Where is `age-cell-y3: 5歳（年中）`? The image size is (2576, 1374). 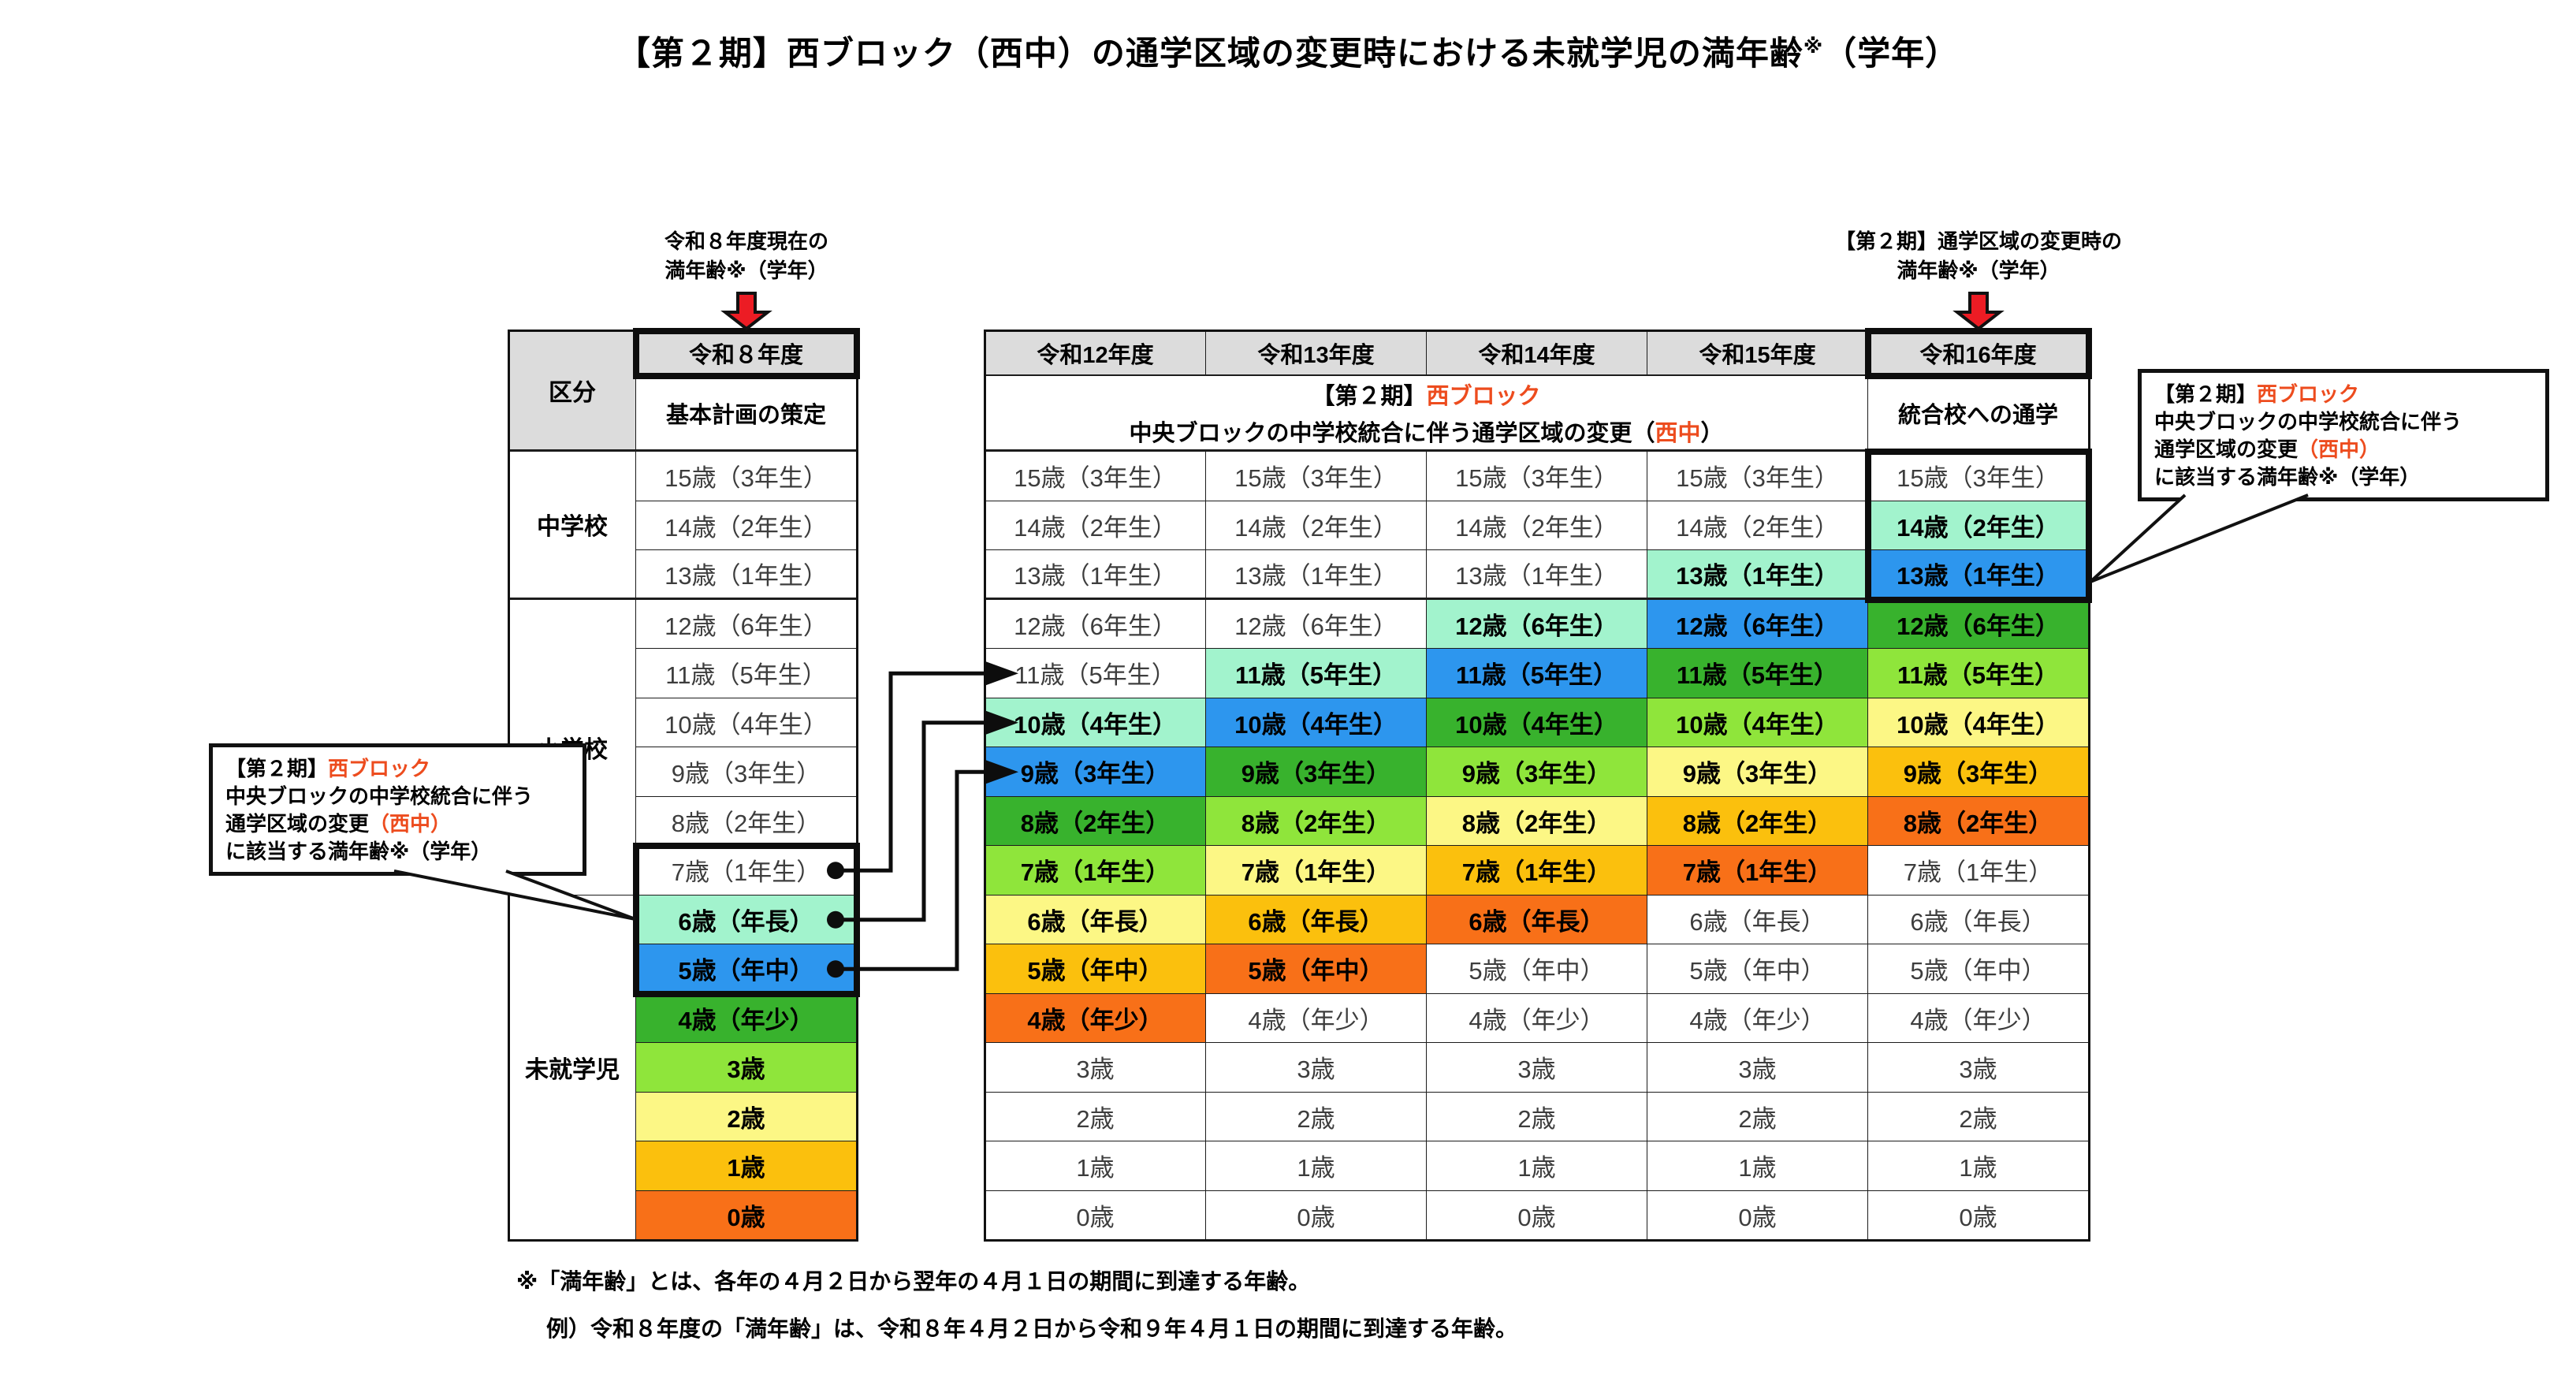
age-cell-y3: 5歳（年中） is located at coordinates (1757, 969).